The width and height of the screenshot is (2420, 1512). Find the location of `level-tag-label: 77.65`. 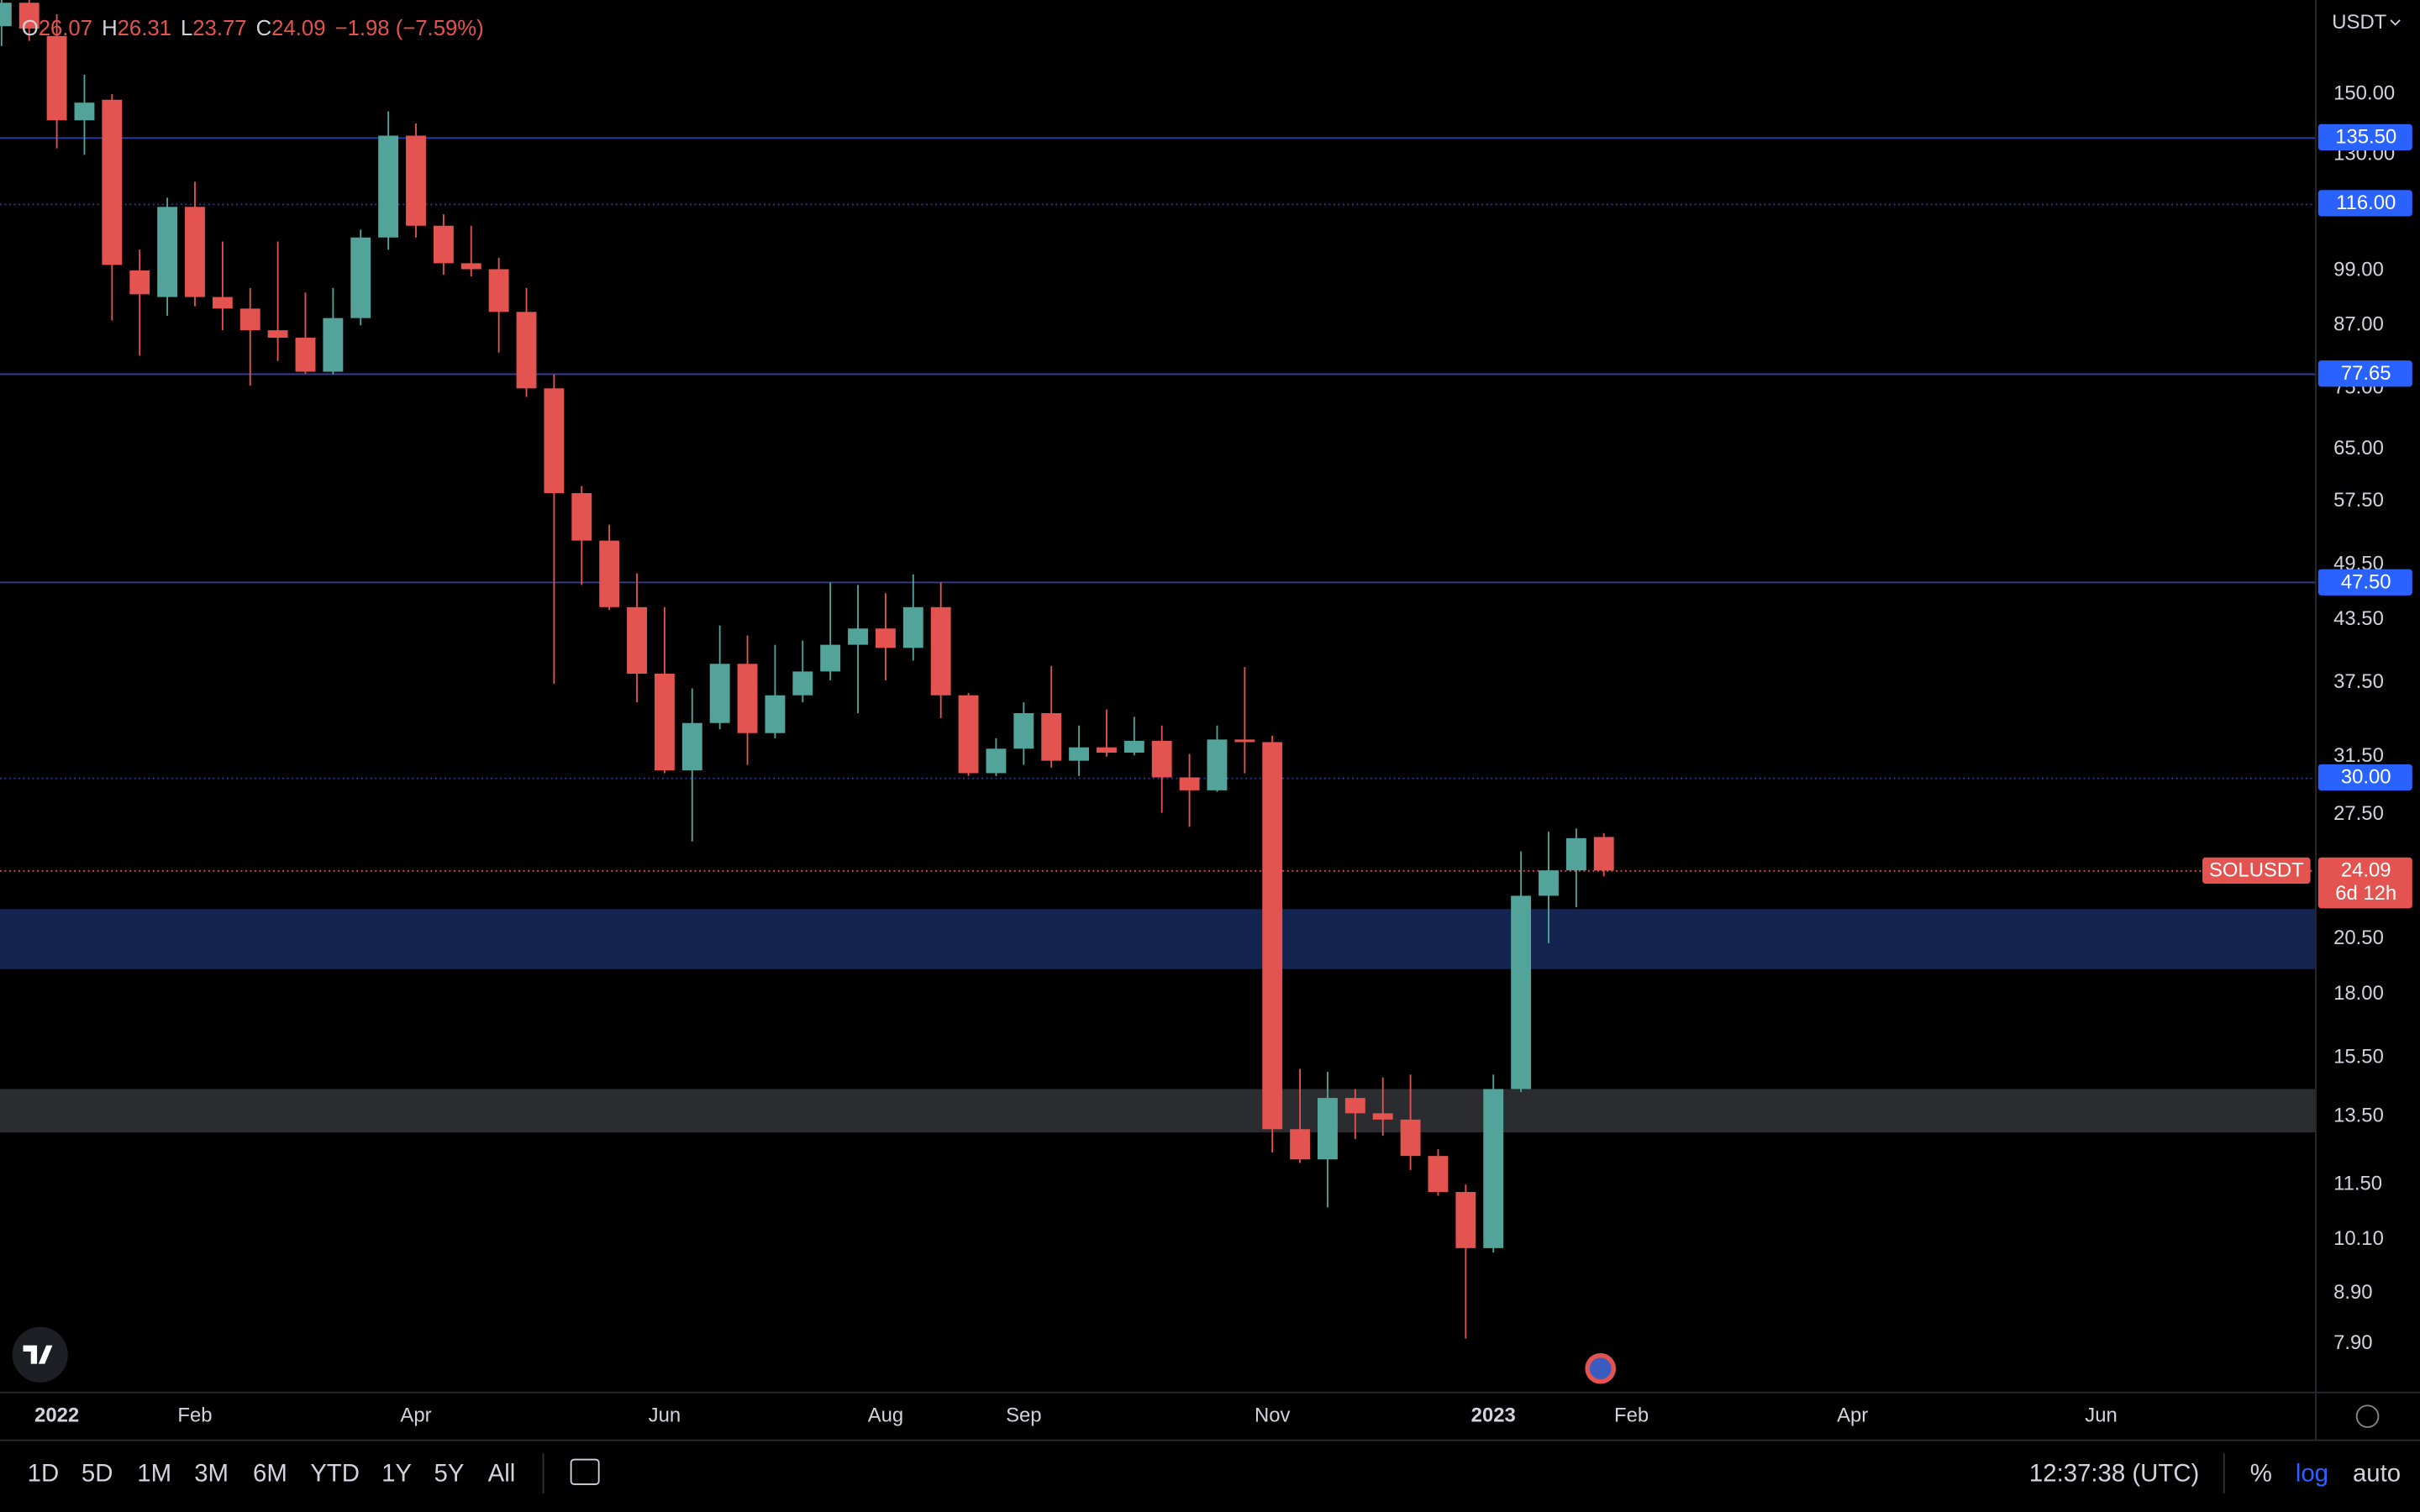

level-tag-label: 77.65 is located at coordinates (2366, 373).